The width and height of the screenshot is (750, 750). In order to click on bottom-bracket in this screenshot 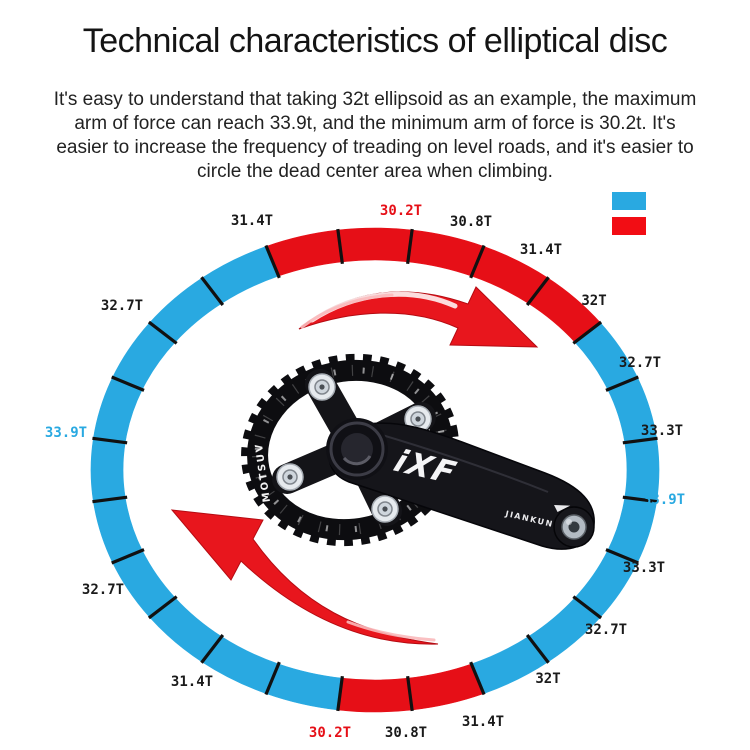, I will do `click(357, 449)`.